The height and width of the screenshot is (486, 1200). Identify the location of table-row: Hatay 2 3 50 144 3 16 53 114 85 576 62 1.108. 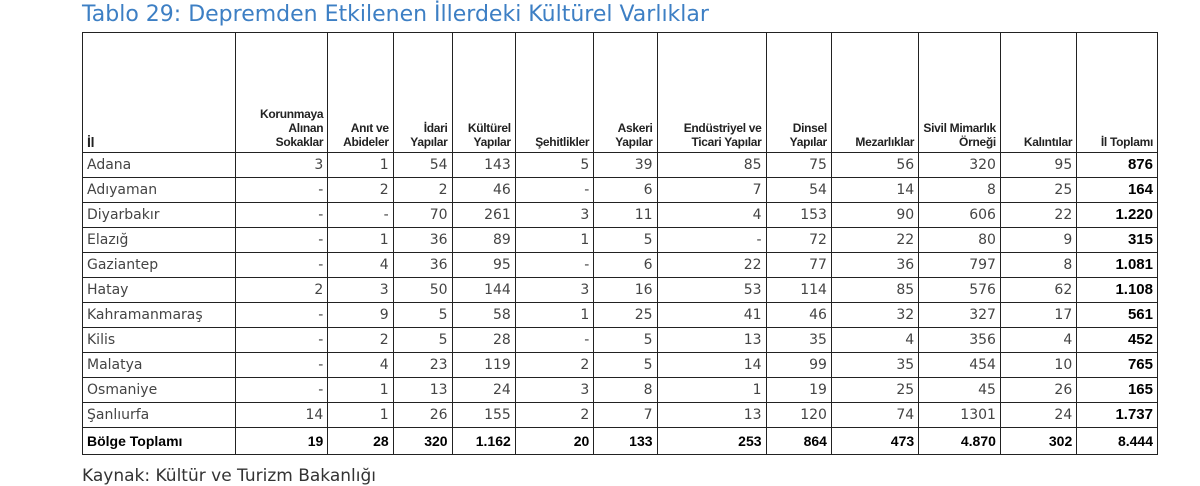
(620, 290).